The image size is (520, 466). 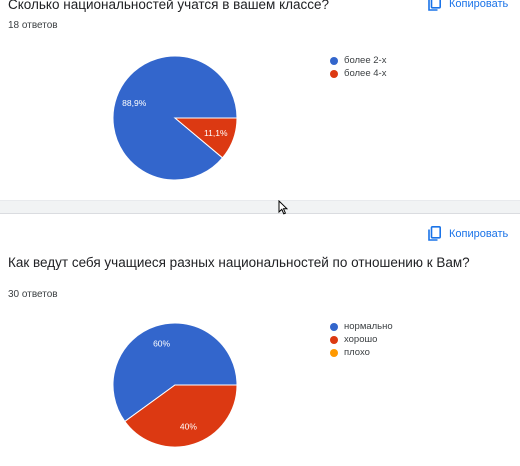 What do you see at coordinates (283, 207) in the screenshot?
I see `mouse-cursor-icon` at bounding box center [283, 207].